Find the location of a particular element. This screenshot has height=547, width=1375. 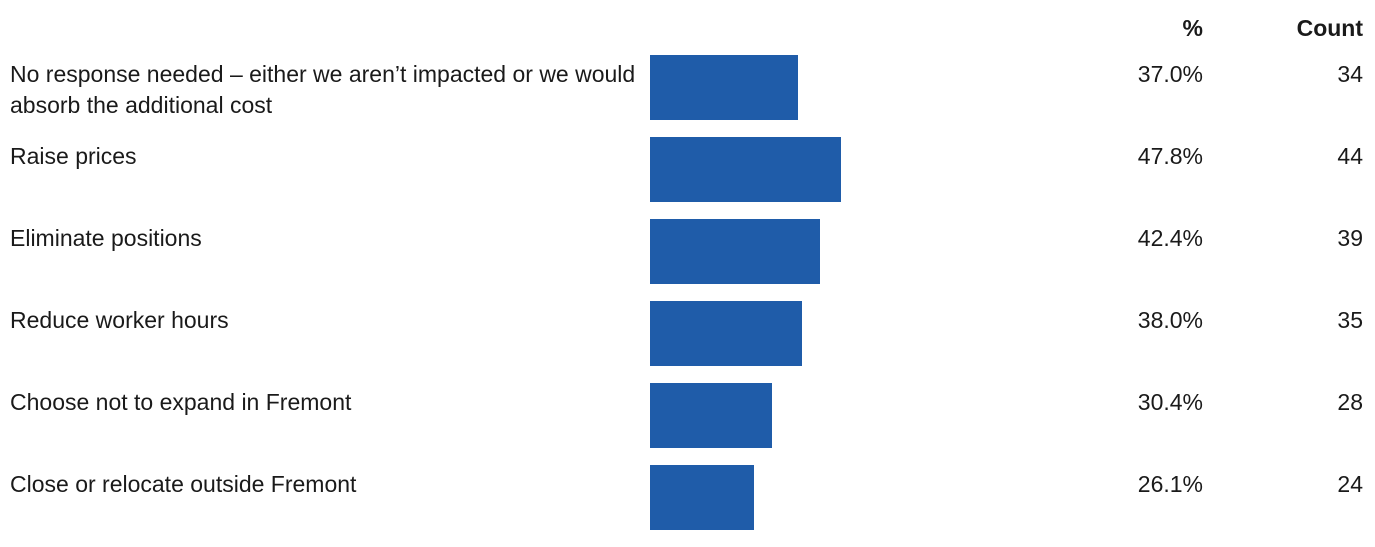

percent-column-header: % is located at coordinates (1192, 28).